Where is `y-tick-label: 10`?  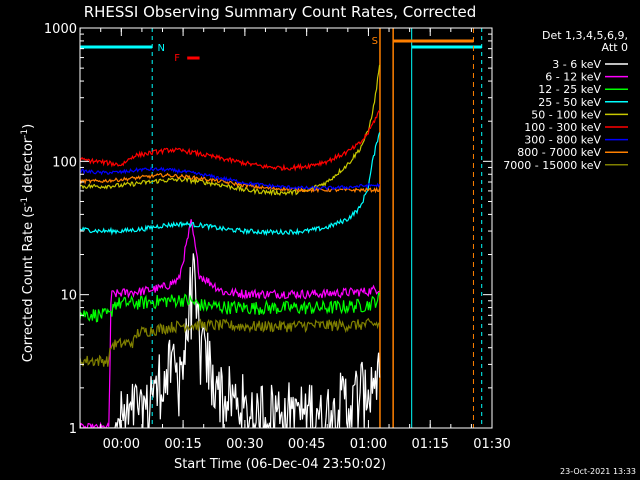 y-tick-label: 10 is located at coordinates (68, 296).